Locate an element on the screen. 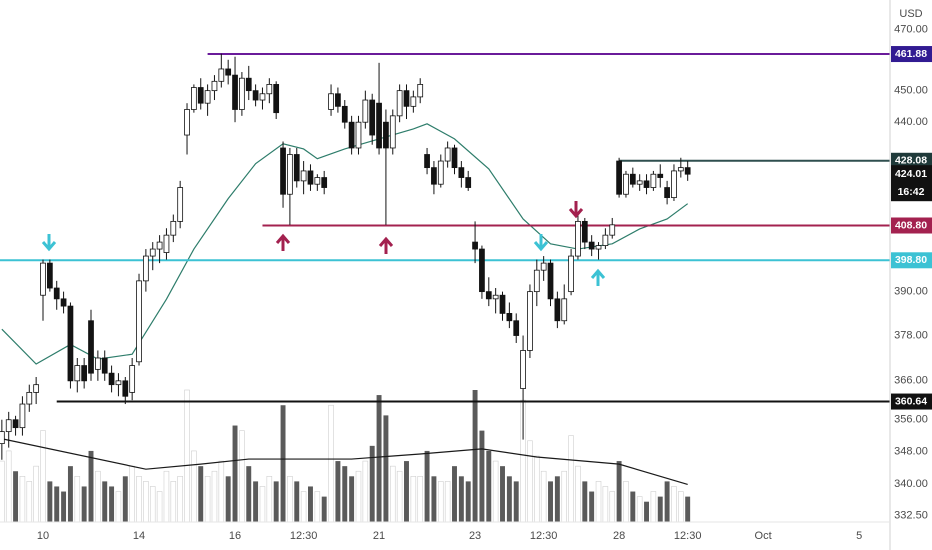 Image resolution: width=932 pixels, height=550 pixels. price-label: 461.88 is located at coordinates (911, 54).